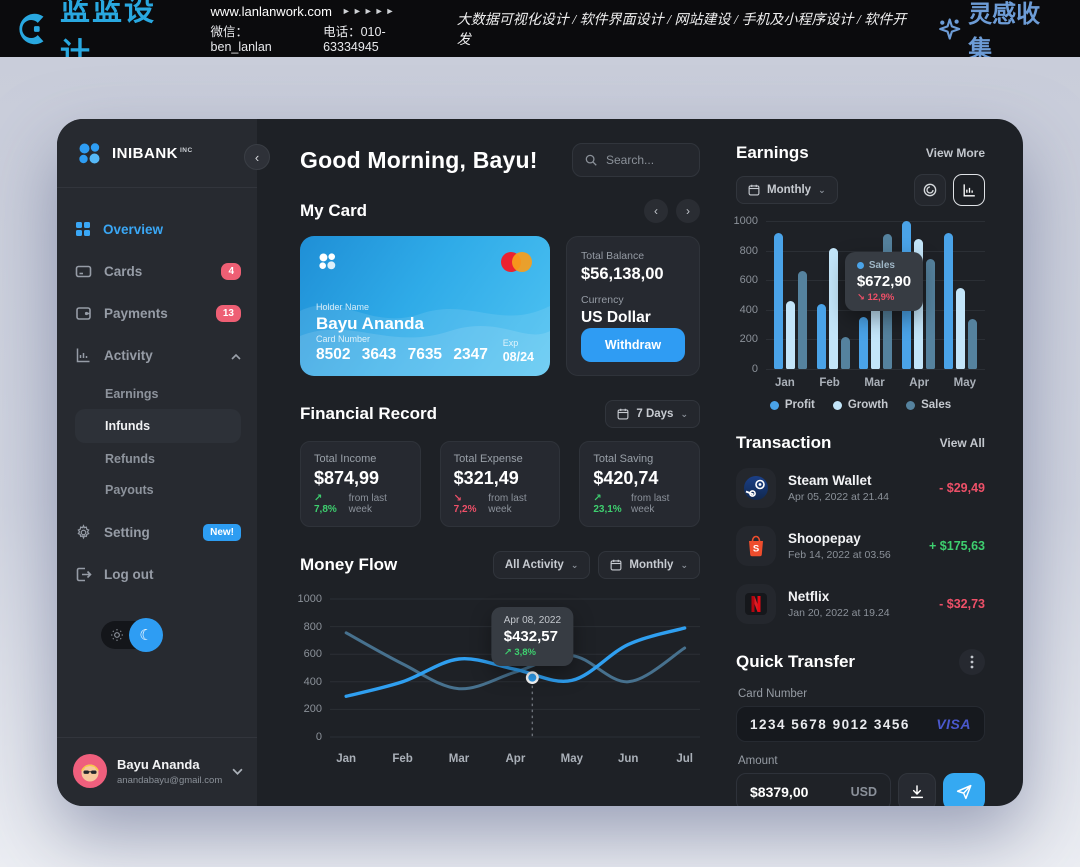 The height and width of the screenshot is (867, 1080). Describe the element at coordinates (772, 152) in the screenshot. I see `earnings-title: Earnings` at that location.